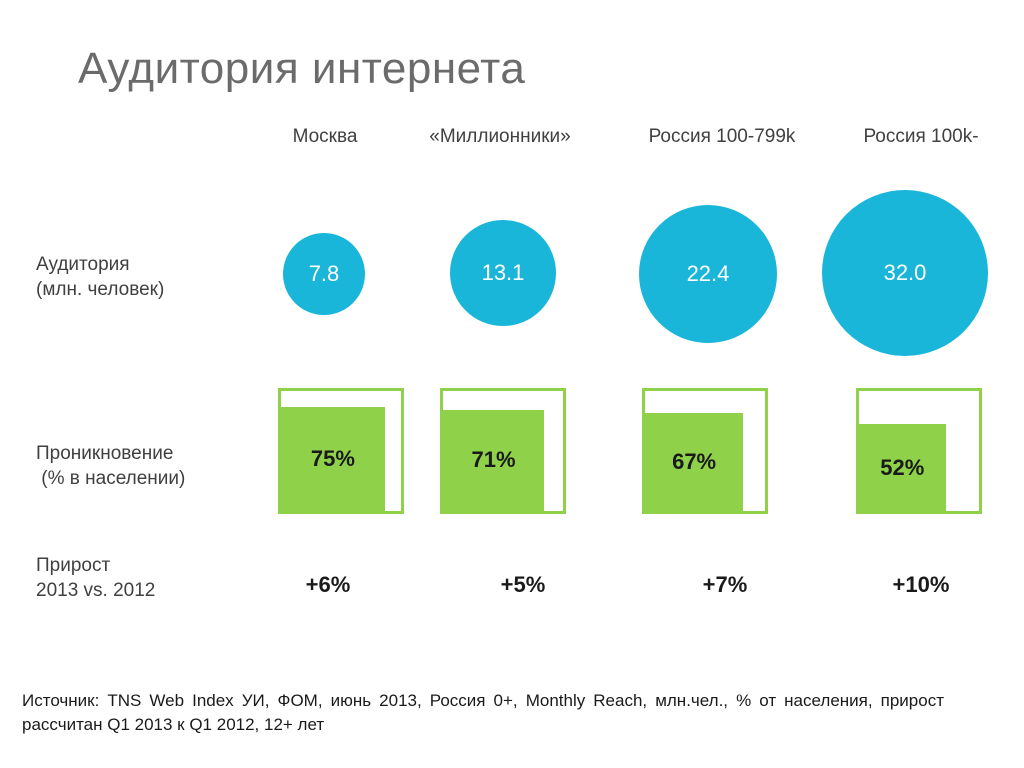 Image resolution: width=1024 pixels, height=768 pixels. What do you see at coordinates (100, 277) in the screenshot?
I see `row-label-audience: Аудитория (млн. человек)` at bounding box center [100, 277].